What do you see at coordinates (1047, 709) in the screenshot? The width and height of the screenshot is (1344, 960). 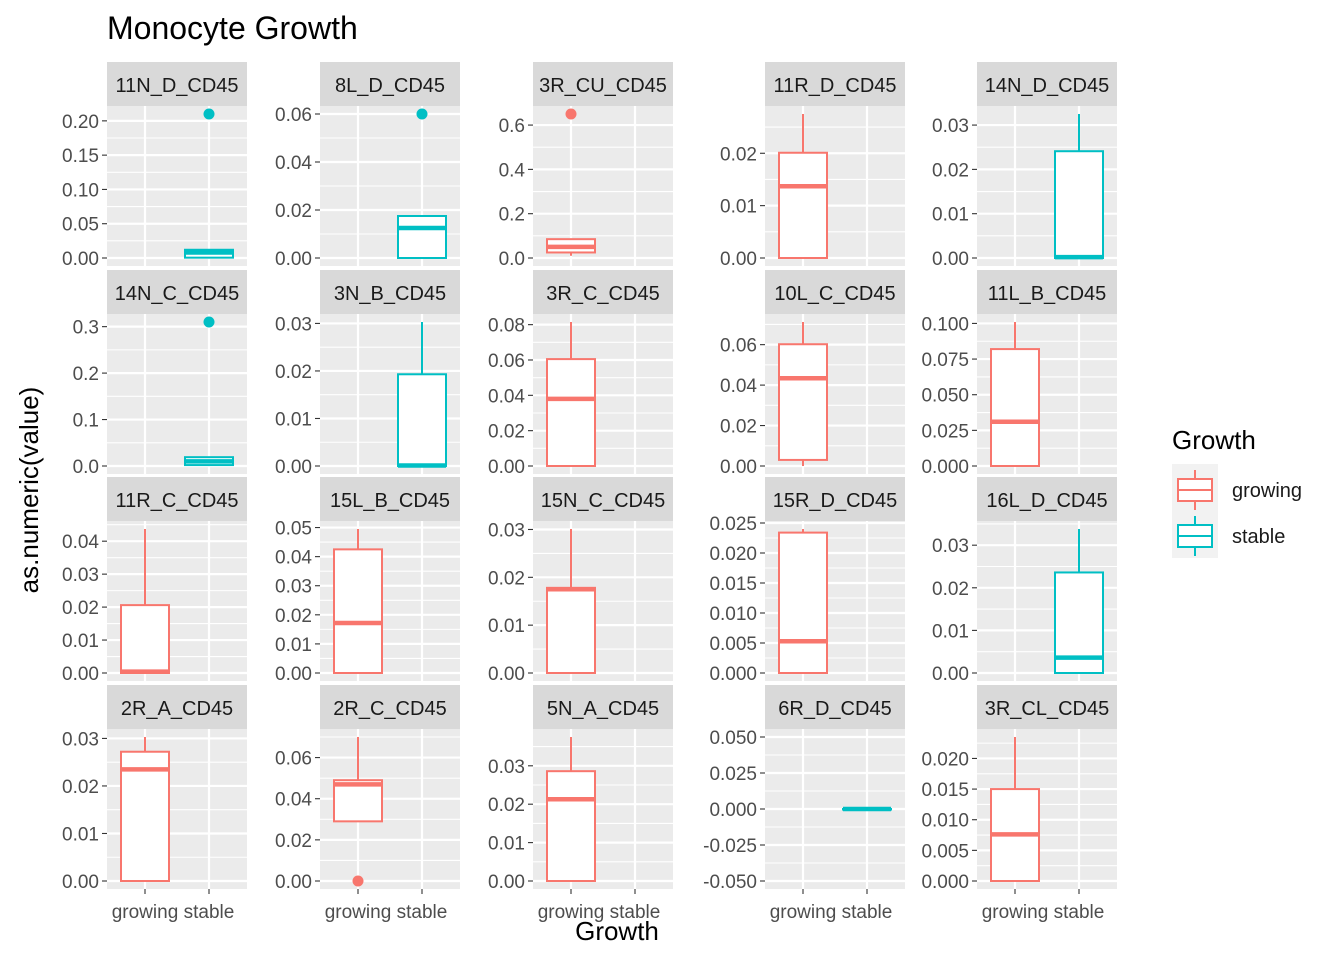 I see `facet-strip-label: 3R_CL_CD45` at bounding box center [1047, 709].